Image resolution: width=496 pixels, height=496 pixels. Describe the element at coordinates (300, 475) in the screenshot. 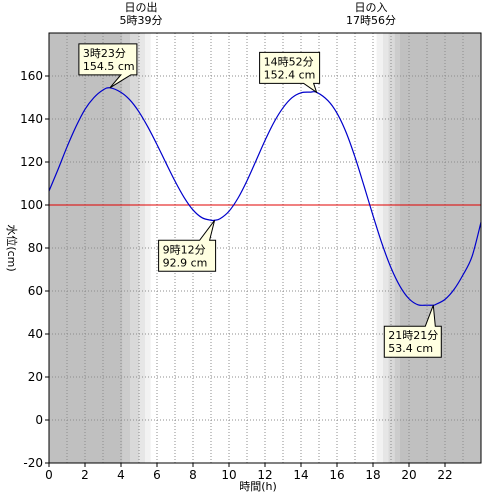

I see `x-tick-label: 14` at that location.